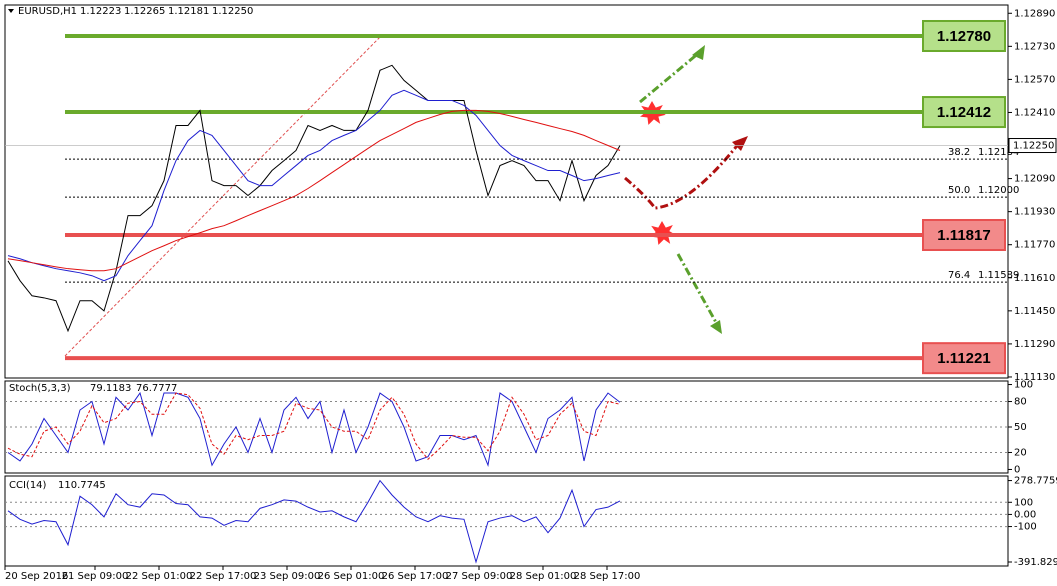  What do you see at coordinates (1017, 469) in the screenshot?
I see `y-tick-label: 0` at bounding box center [1017, 469].